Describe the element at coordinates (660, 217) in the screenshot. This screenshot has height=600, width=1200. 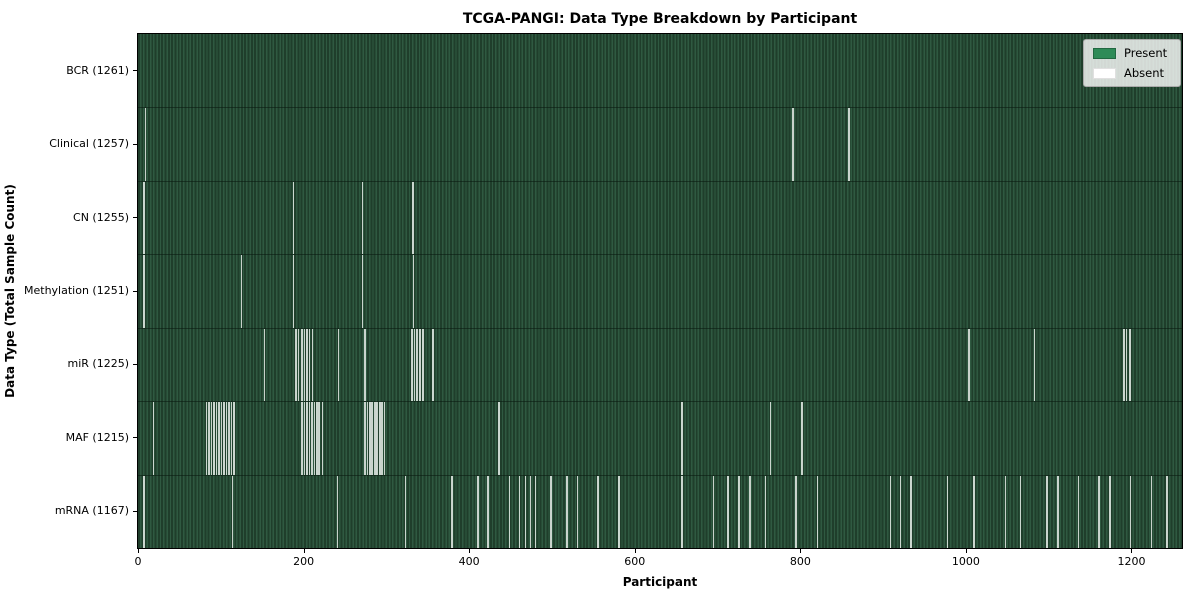
I see `row-cn` at that location.